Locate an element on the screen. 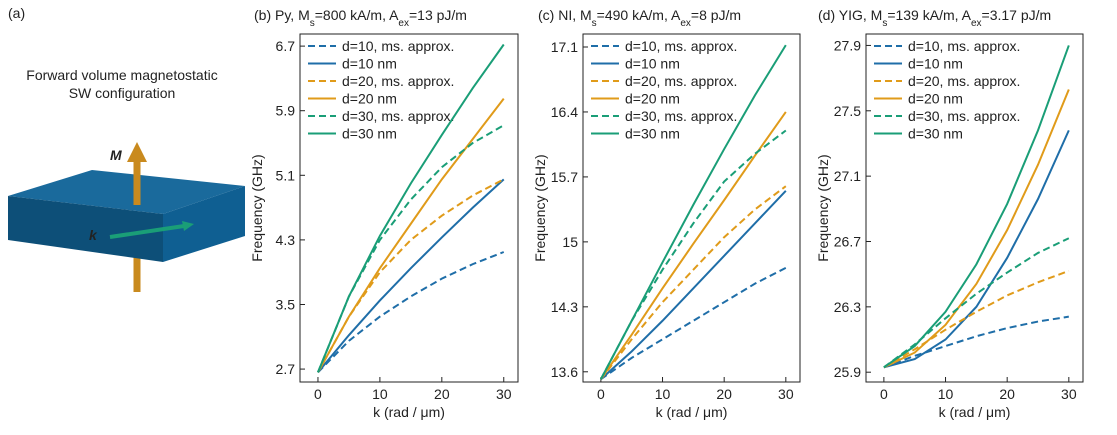  slab-front is located at coordinates (85, 229).